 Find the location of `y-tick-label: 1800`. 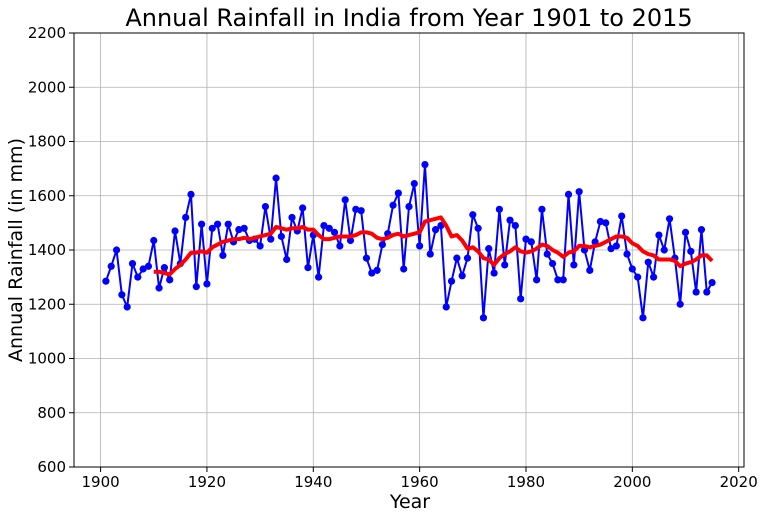

y-tick-label: 1800 is located at coordinates (47, 142).